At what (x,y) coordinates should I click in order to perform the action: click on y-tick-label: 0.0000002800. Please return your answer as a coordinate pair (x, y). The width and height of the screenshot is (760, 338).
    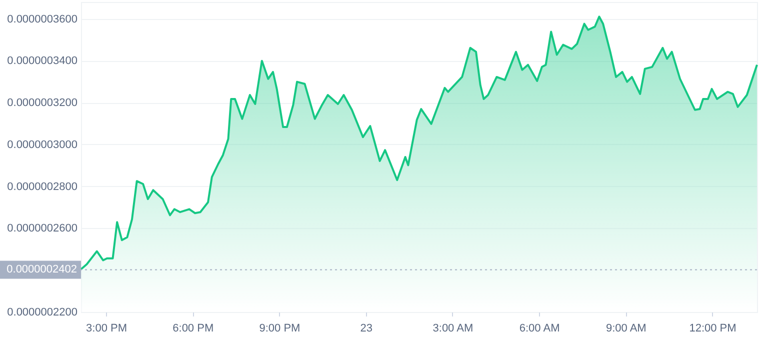
    Looking at the image, I should click on (42, 186).